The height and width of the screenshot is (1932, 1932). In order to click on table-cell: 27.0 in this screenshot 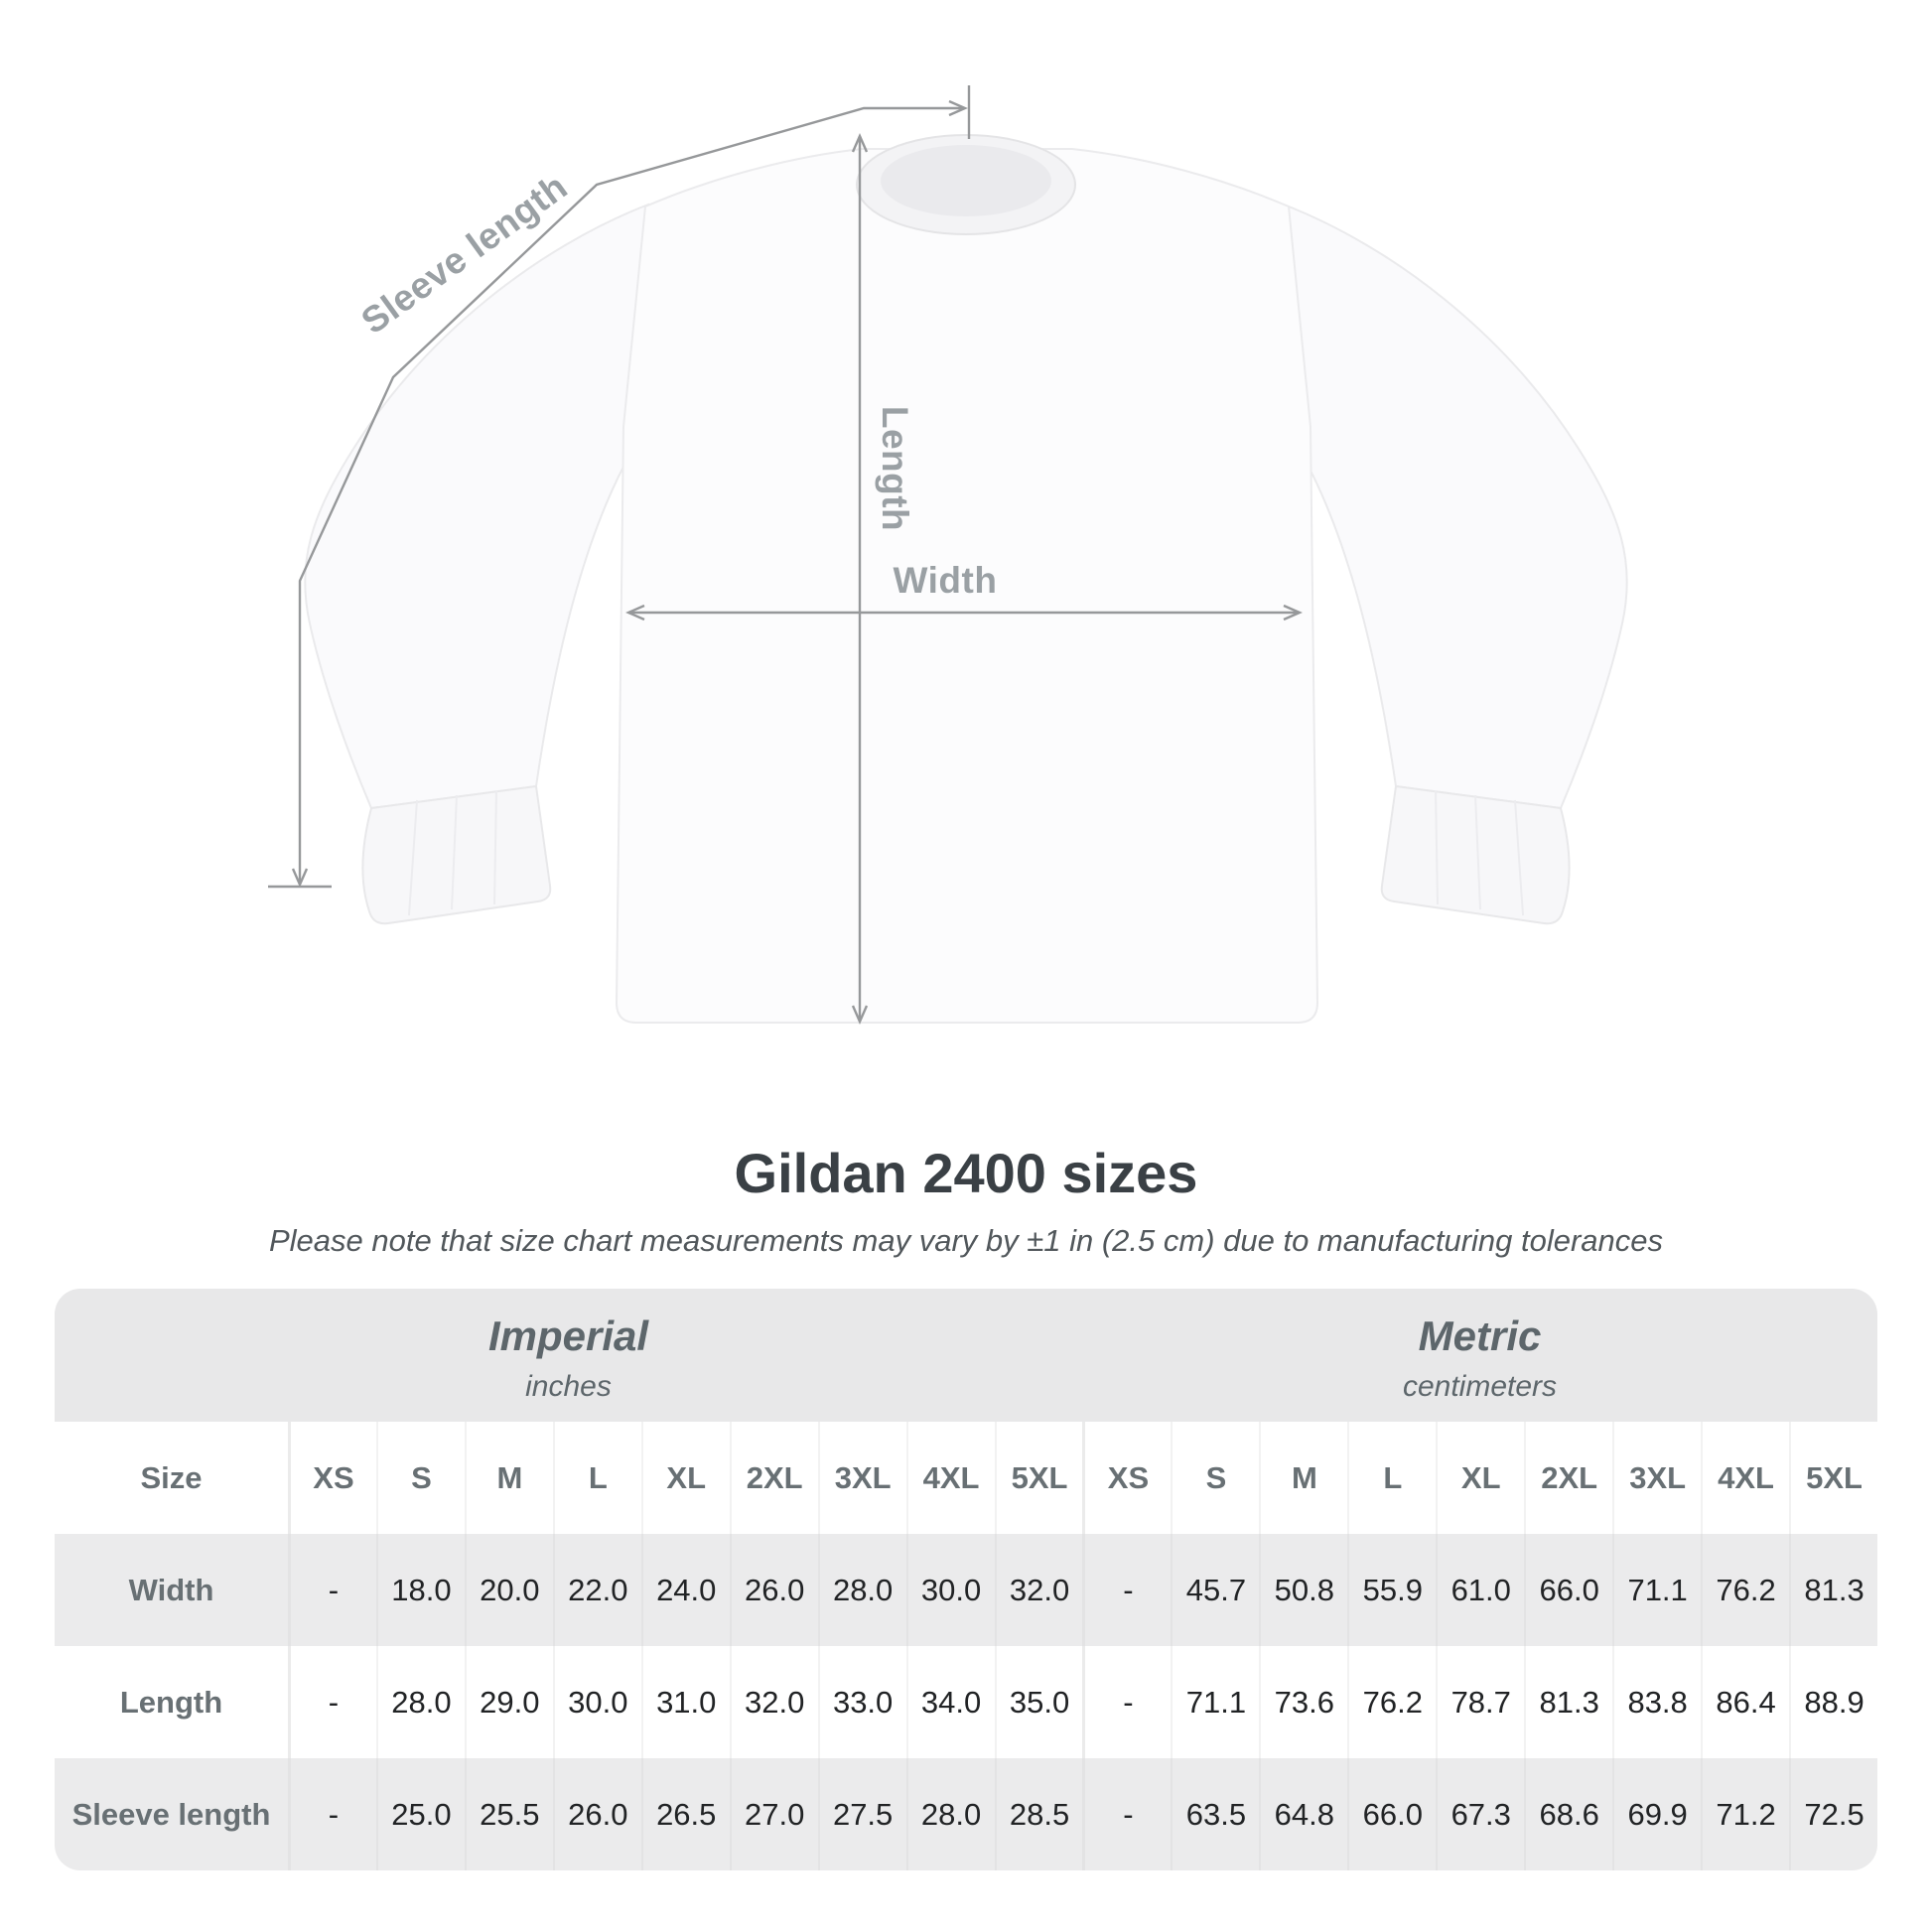, I will do `click(774, 1814)`.